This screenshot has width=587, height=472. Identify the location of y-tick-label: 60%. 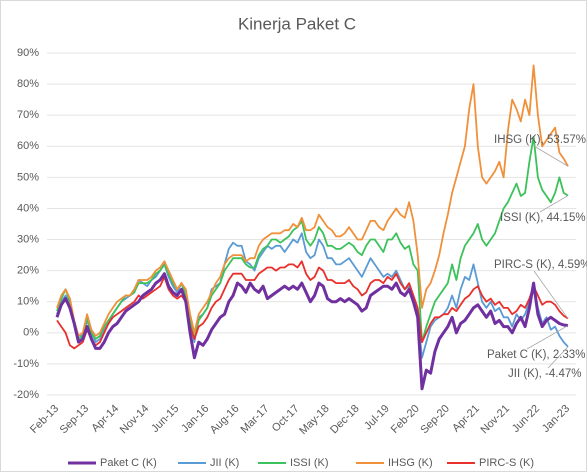
(28, 146).